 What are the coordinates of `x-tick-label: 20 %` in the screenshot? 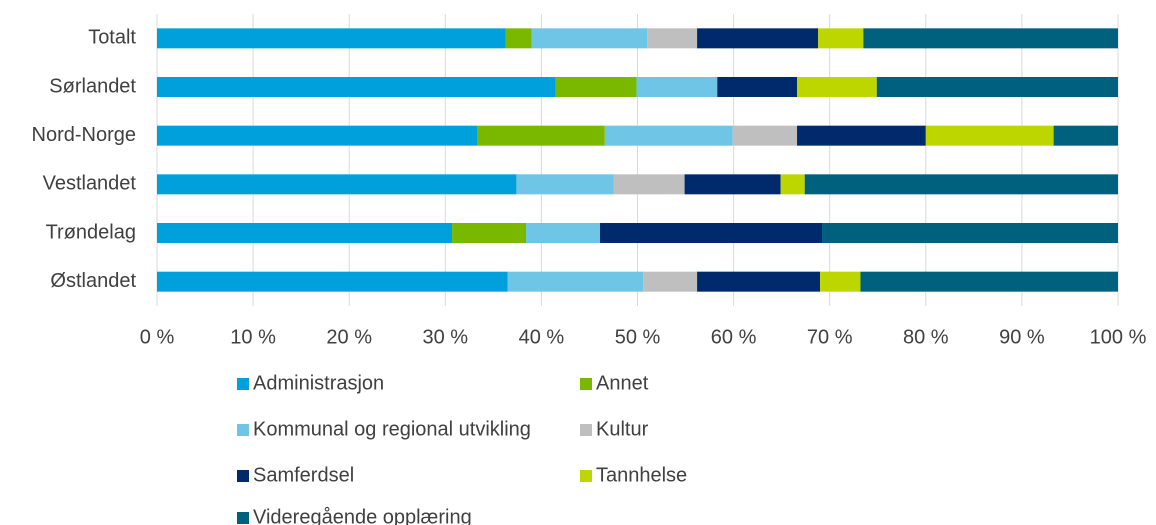 It's located at (349, 337).